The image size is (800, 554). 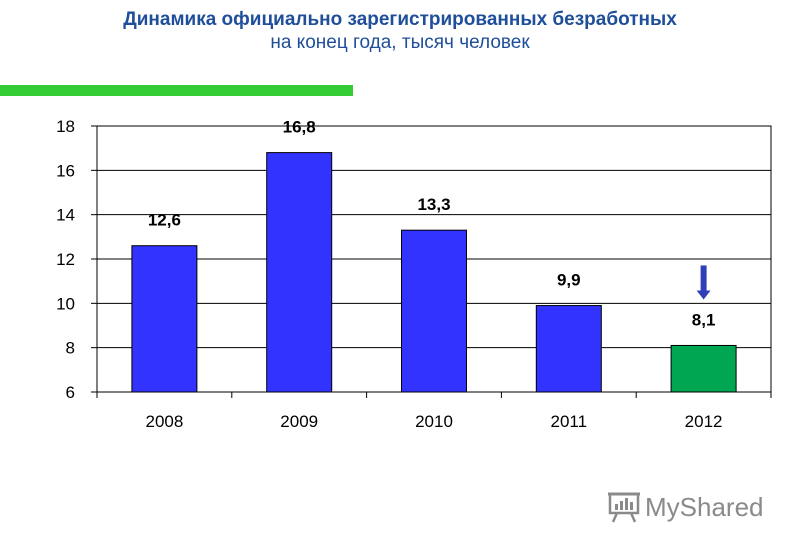 I want to click on watermark: MyShared, so click(x=687, y=507).